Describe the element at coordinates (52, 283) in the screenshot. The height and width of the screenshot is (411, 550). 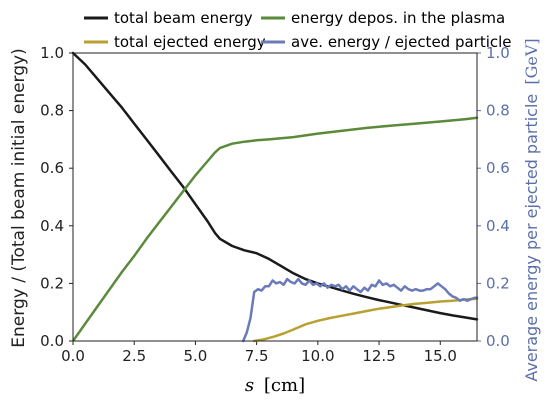
I see `y-tick-label: 0.2` at that location.